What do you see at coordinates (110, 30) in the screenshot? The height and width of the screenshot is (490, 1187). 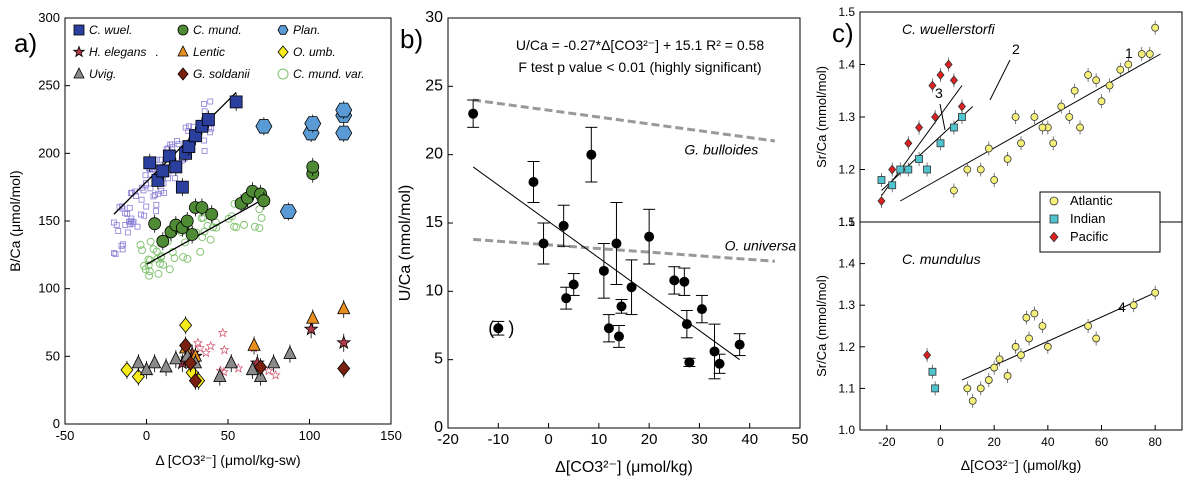 I see `legend-label: C. wuel.` at bounding box center [110, 30].